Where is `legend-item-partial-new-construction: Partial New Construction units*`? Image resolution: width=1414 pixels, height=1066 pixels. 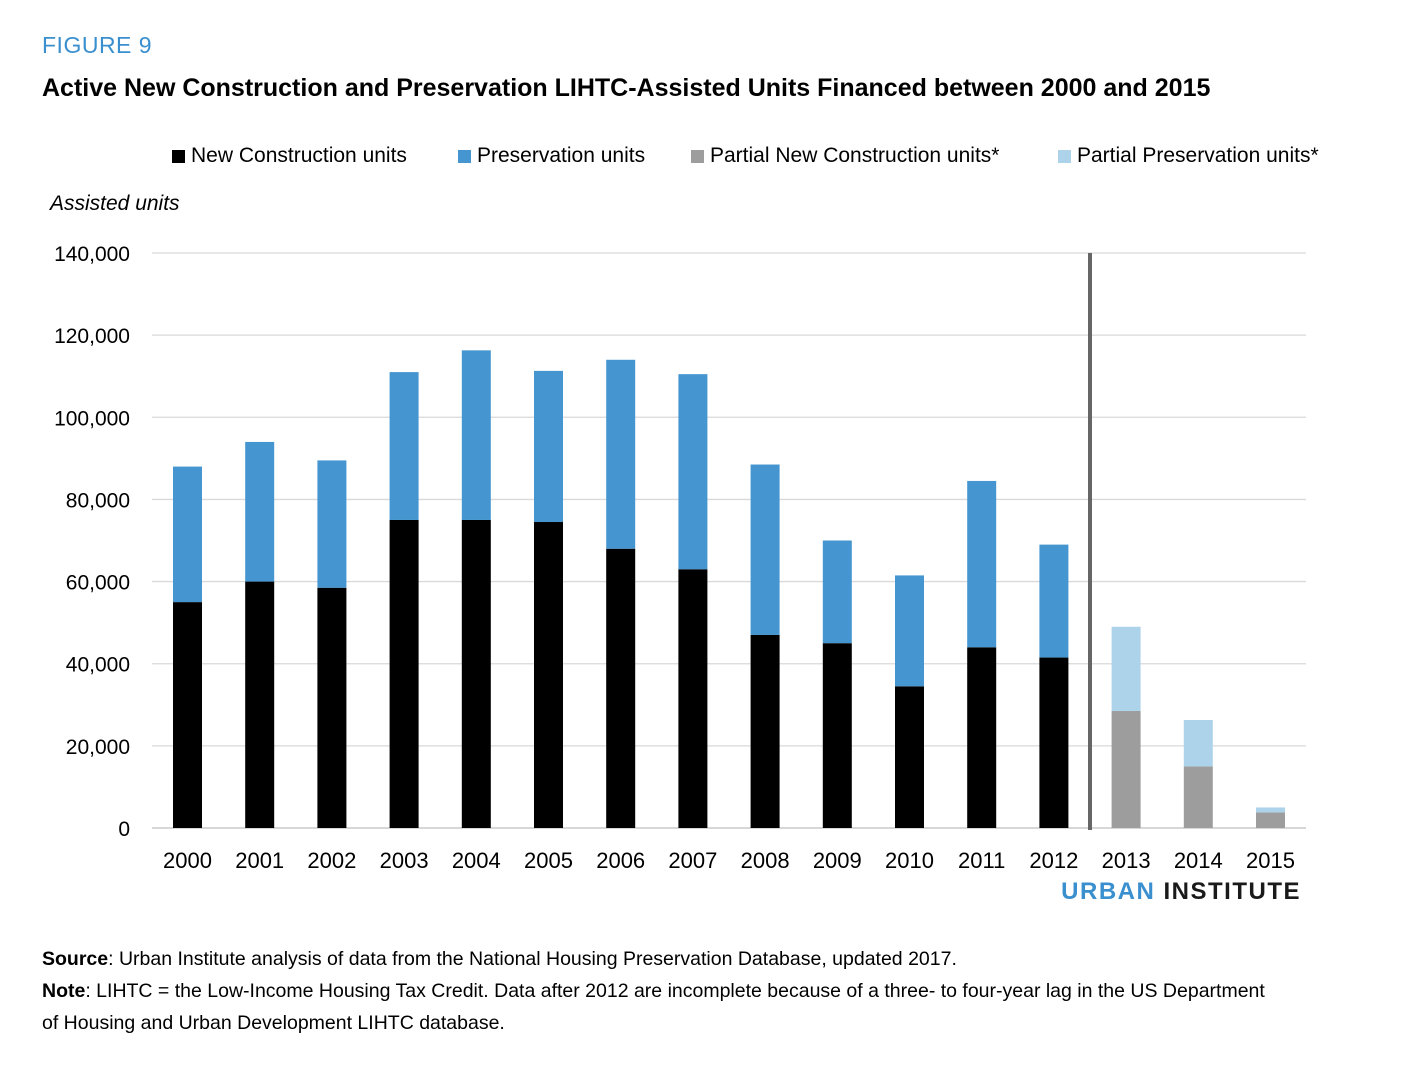 legend-item-partial-new-construction: Partial New Construction units* is located at coordinates (845, 156).